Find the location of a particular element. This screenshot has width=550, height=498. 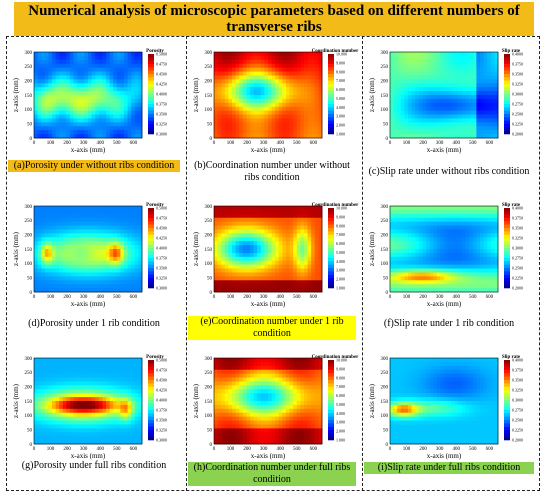

colorbar-tick-label: 0.2000 is located at coordinates (517, 288).